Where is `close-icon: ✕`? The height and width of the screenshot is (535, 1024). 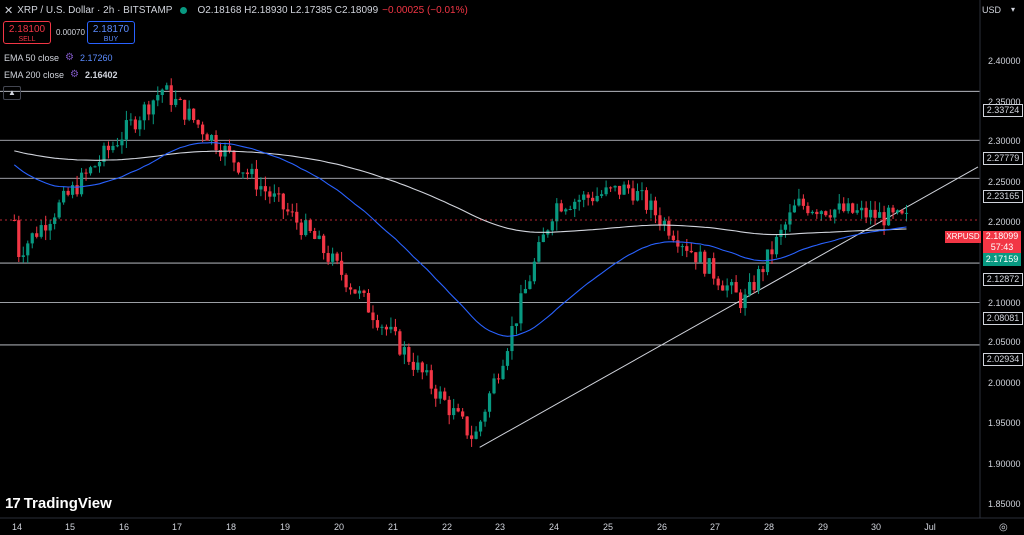 close-icon: ✕ is located at coordinates (9, 10).